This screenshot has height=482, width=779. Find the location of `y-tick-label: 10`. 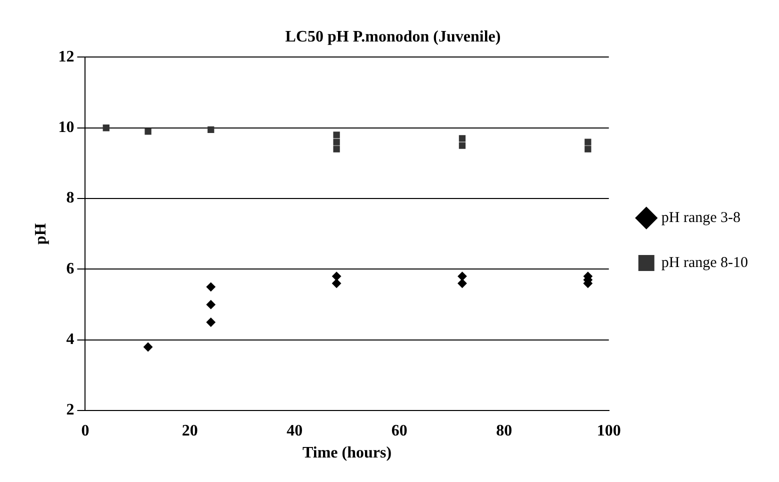

y-tick-label: 10 is located at coordinates (66, 127).